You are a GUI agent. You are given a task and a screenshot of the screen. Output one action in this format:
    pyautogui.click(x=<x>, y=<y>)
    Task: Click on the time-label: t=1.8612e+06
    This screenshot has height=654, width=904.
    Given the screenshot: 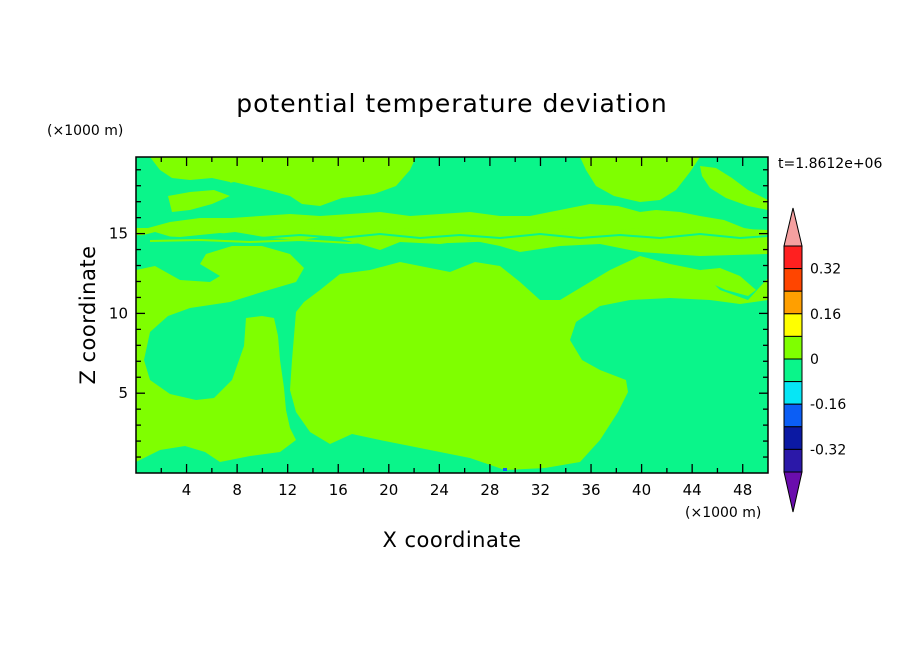 What is the action you would take?
    pyautogui.click(x=830, y=164)
    